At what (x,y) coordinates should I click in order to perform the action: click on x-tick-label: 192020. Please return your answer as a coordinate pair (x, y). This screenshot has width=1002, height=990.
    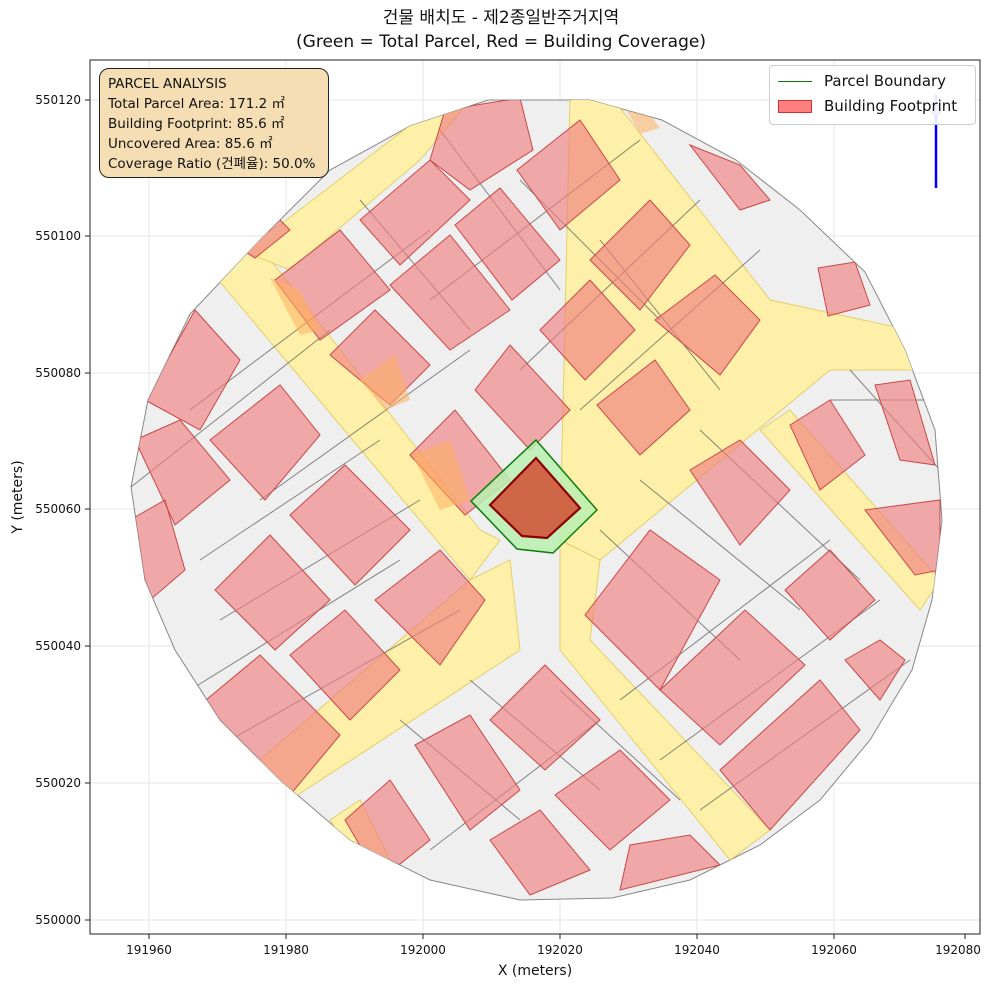
    Looking at the image, I should click on (560, 950).